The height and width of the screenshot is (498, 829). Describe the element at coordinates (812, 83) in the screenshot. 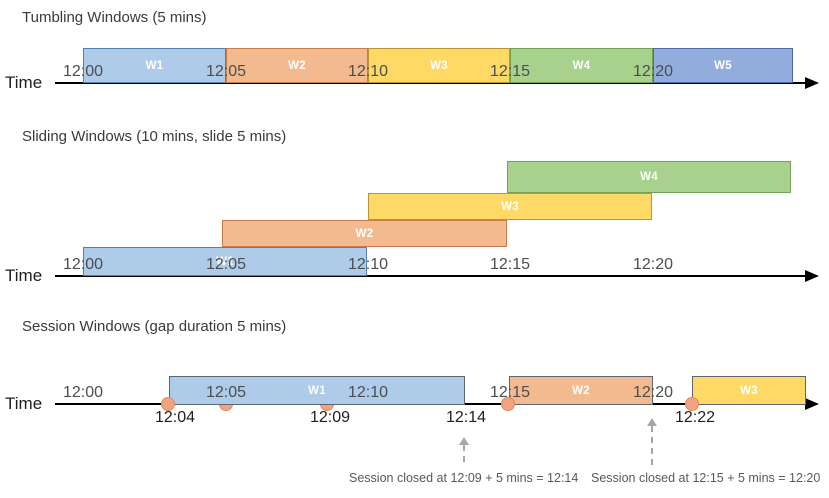

I see `tumbling-axis-arrowhead-icon` at that location.